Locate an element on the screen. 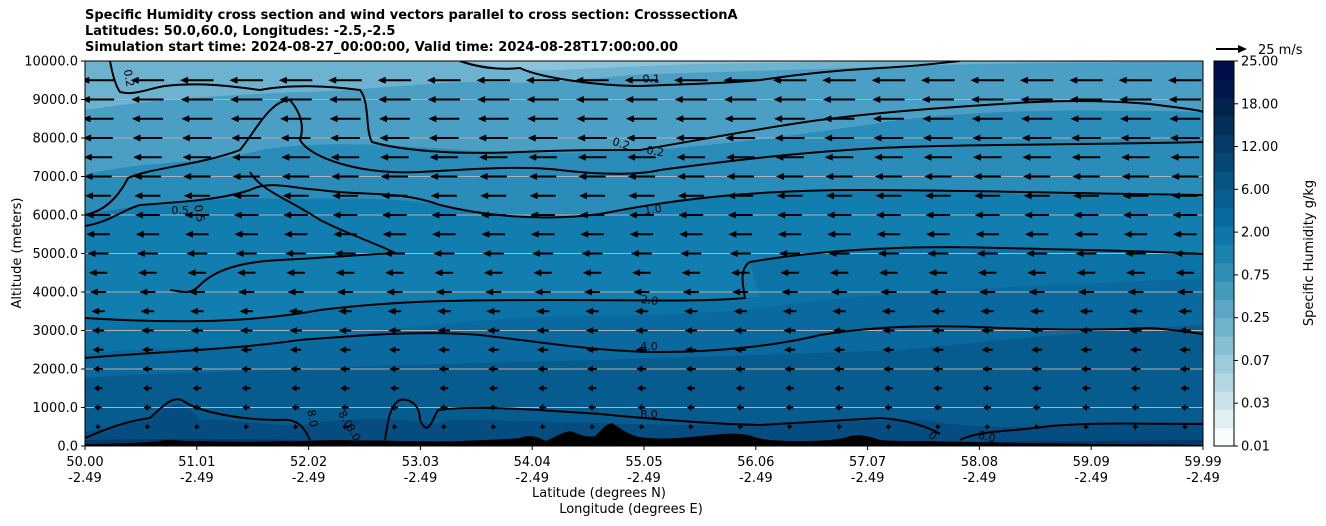 This screenshot has height=526, width=1326. contour-line-2.0 is located at coordinates (644, 284).